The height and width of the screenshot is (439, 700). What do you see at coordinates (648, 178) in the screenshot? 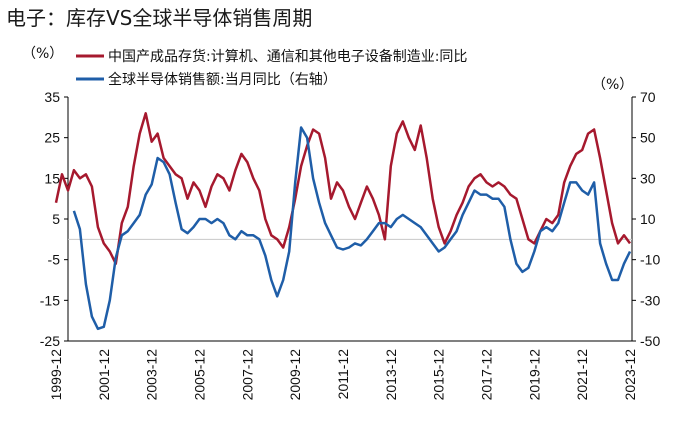
I see `right-tick-label: 30` at bounding box center [648, 178].